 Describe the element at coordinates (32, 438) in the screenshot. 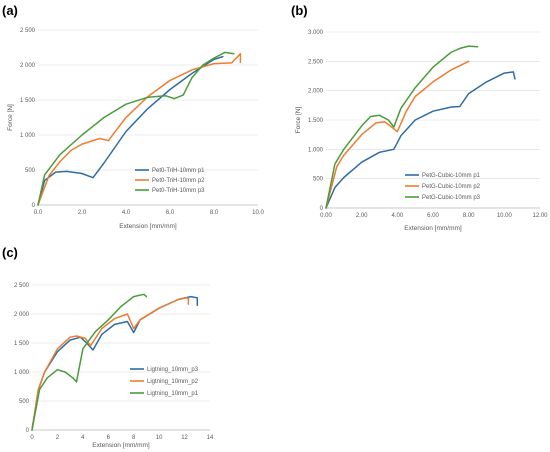

I see `x-tick-label: 0` at that location.